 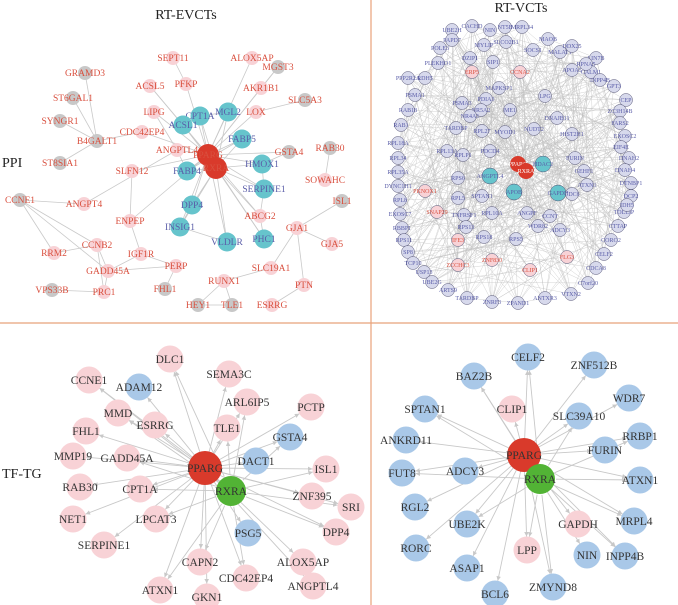 I want to click on node-label: RORC, so click(x=416, y=549).